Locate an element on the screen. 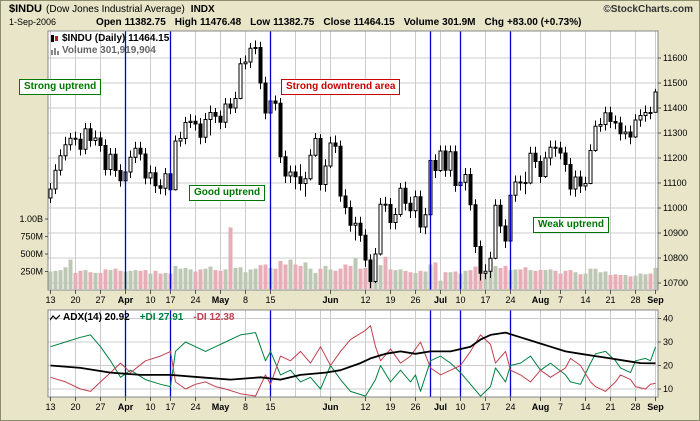 The width and height of the screenshot is (700, 421). svg-text: 10800 is located at coordinates (675, 258).